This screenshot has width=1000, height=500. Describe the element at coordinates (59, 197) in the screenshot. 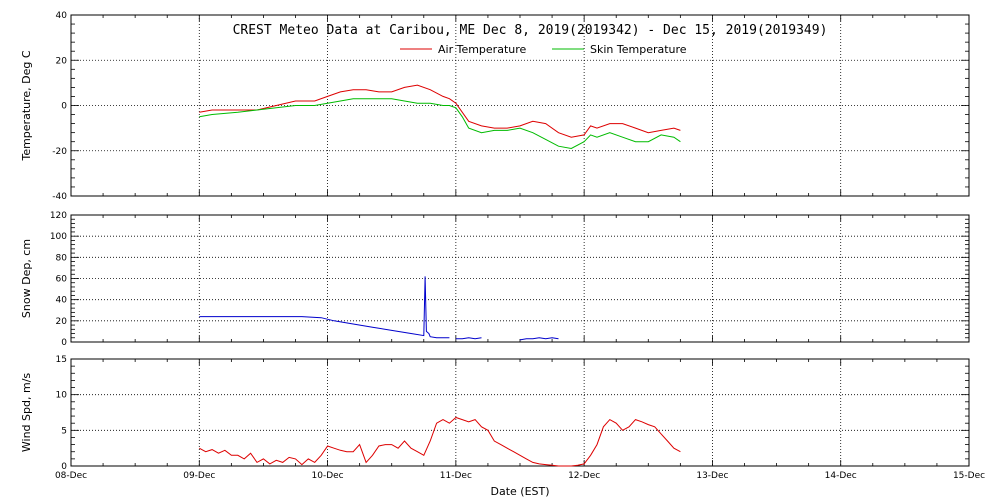

I see `y-tick-label: -40` at that location.